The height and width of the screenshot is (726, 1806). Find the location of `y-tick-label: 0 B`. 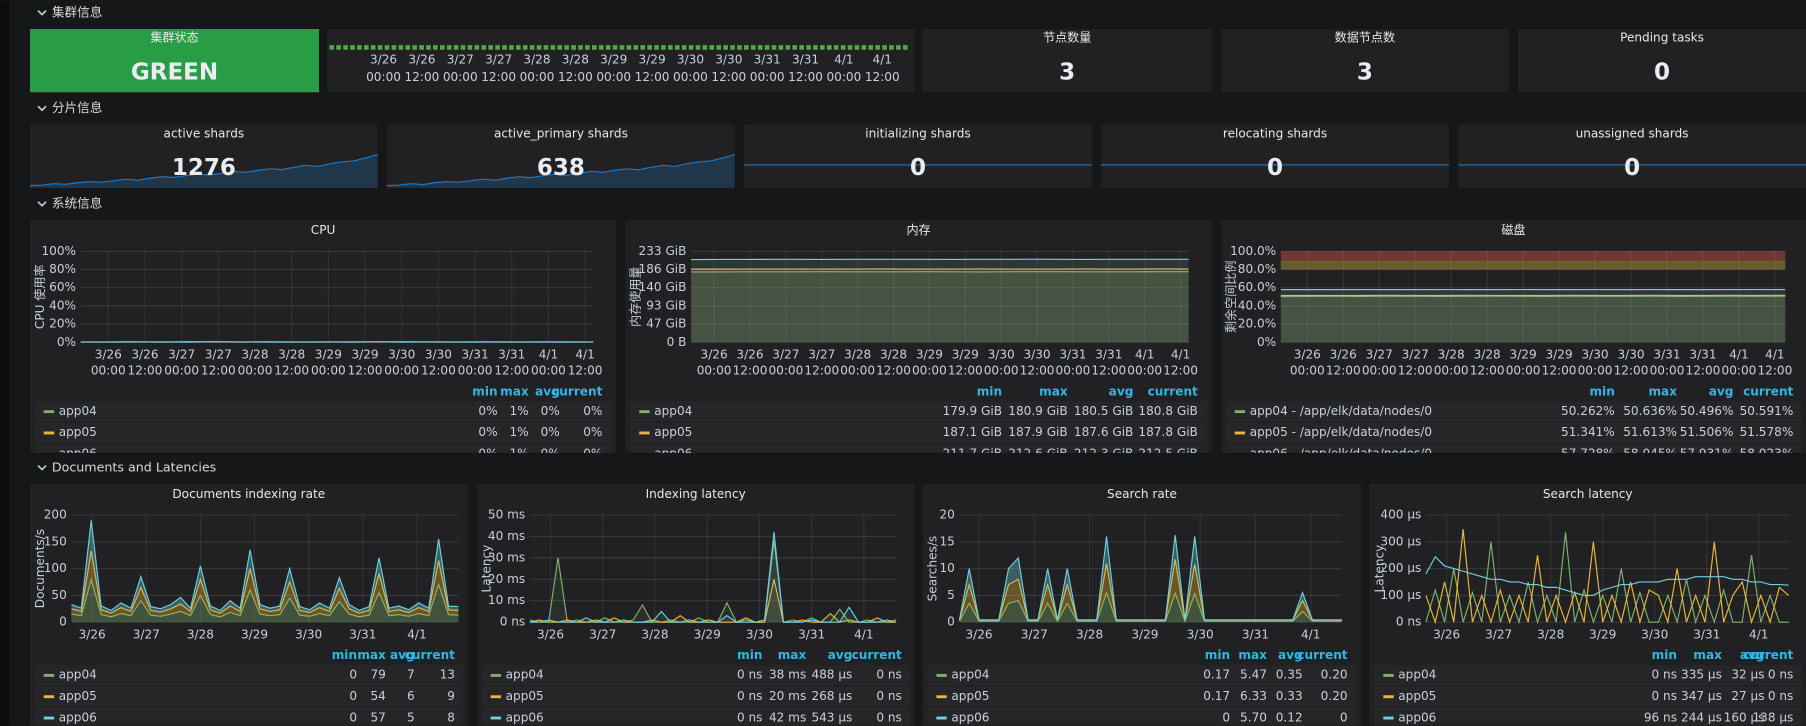

y-tick-label: 0 B is located at coordinates (677, 342).